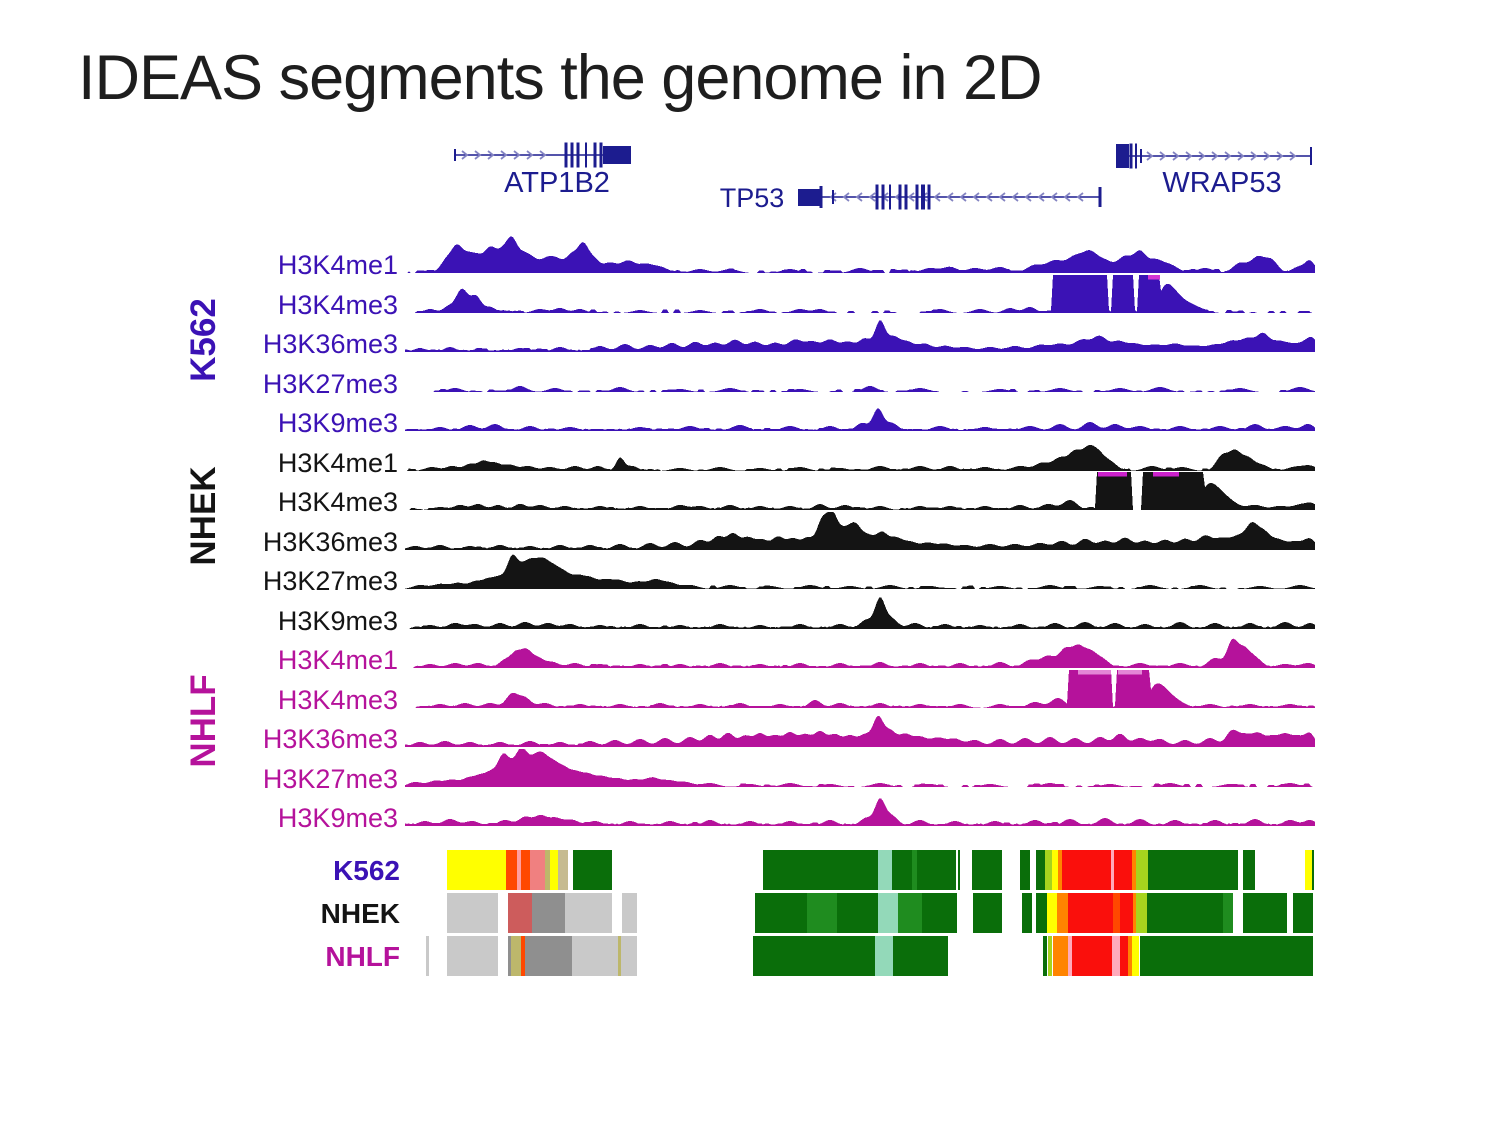  Describe the element at coordinates (542, 170) in the screenshot. I see `gene-atp1b2: ATP1B2` at that location.